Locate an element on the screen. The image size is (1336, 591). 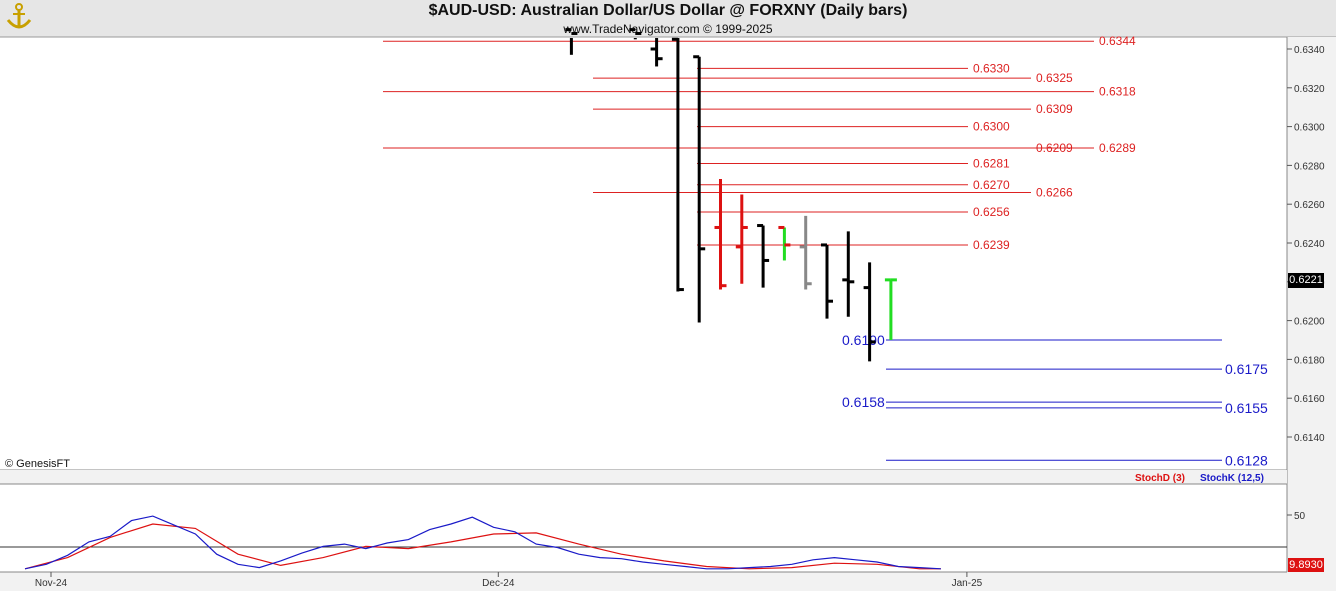
stochd-line is located at coordinates (482, 546).